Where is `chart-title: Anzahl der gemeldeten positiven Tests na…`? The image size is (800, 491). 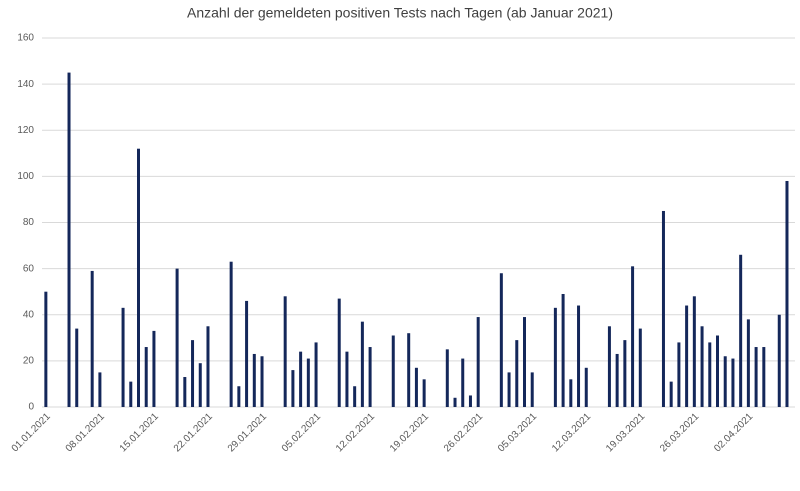
chart-title: Anzahl der gemeldeten positiven Tests na… is located at coordinates (400, 13).